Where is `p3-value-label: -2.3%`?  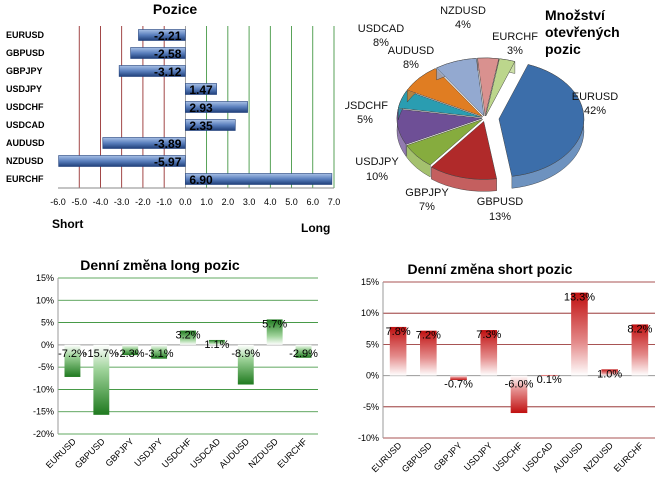
p3-value-label: -2.3% is located at coordinates (130, 354).